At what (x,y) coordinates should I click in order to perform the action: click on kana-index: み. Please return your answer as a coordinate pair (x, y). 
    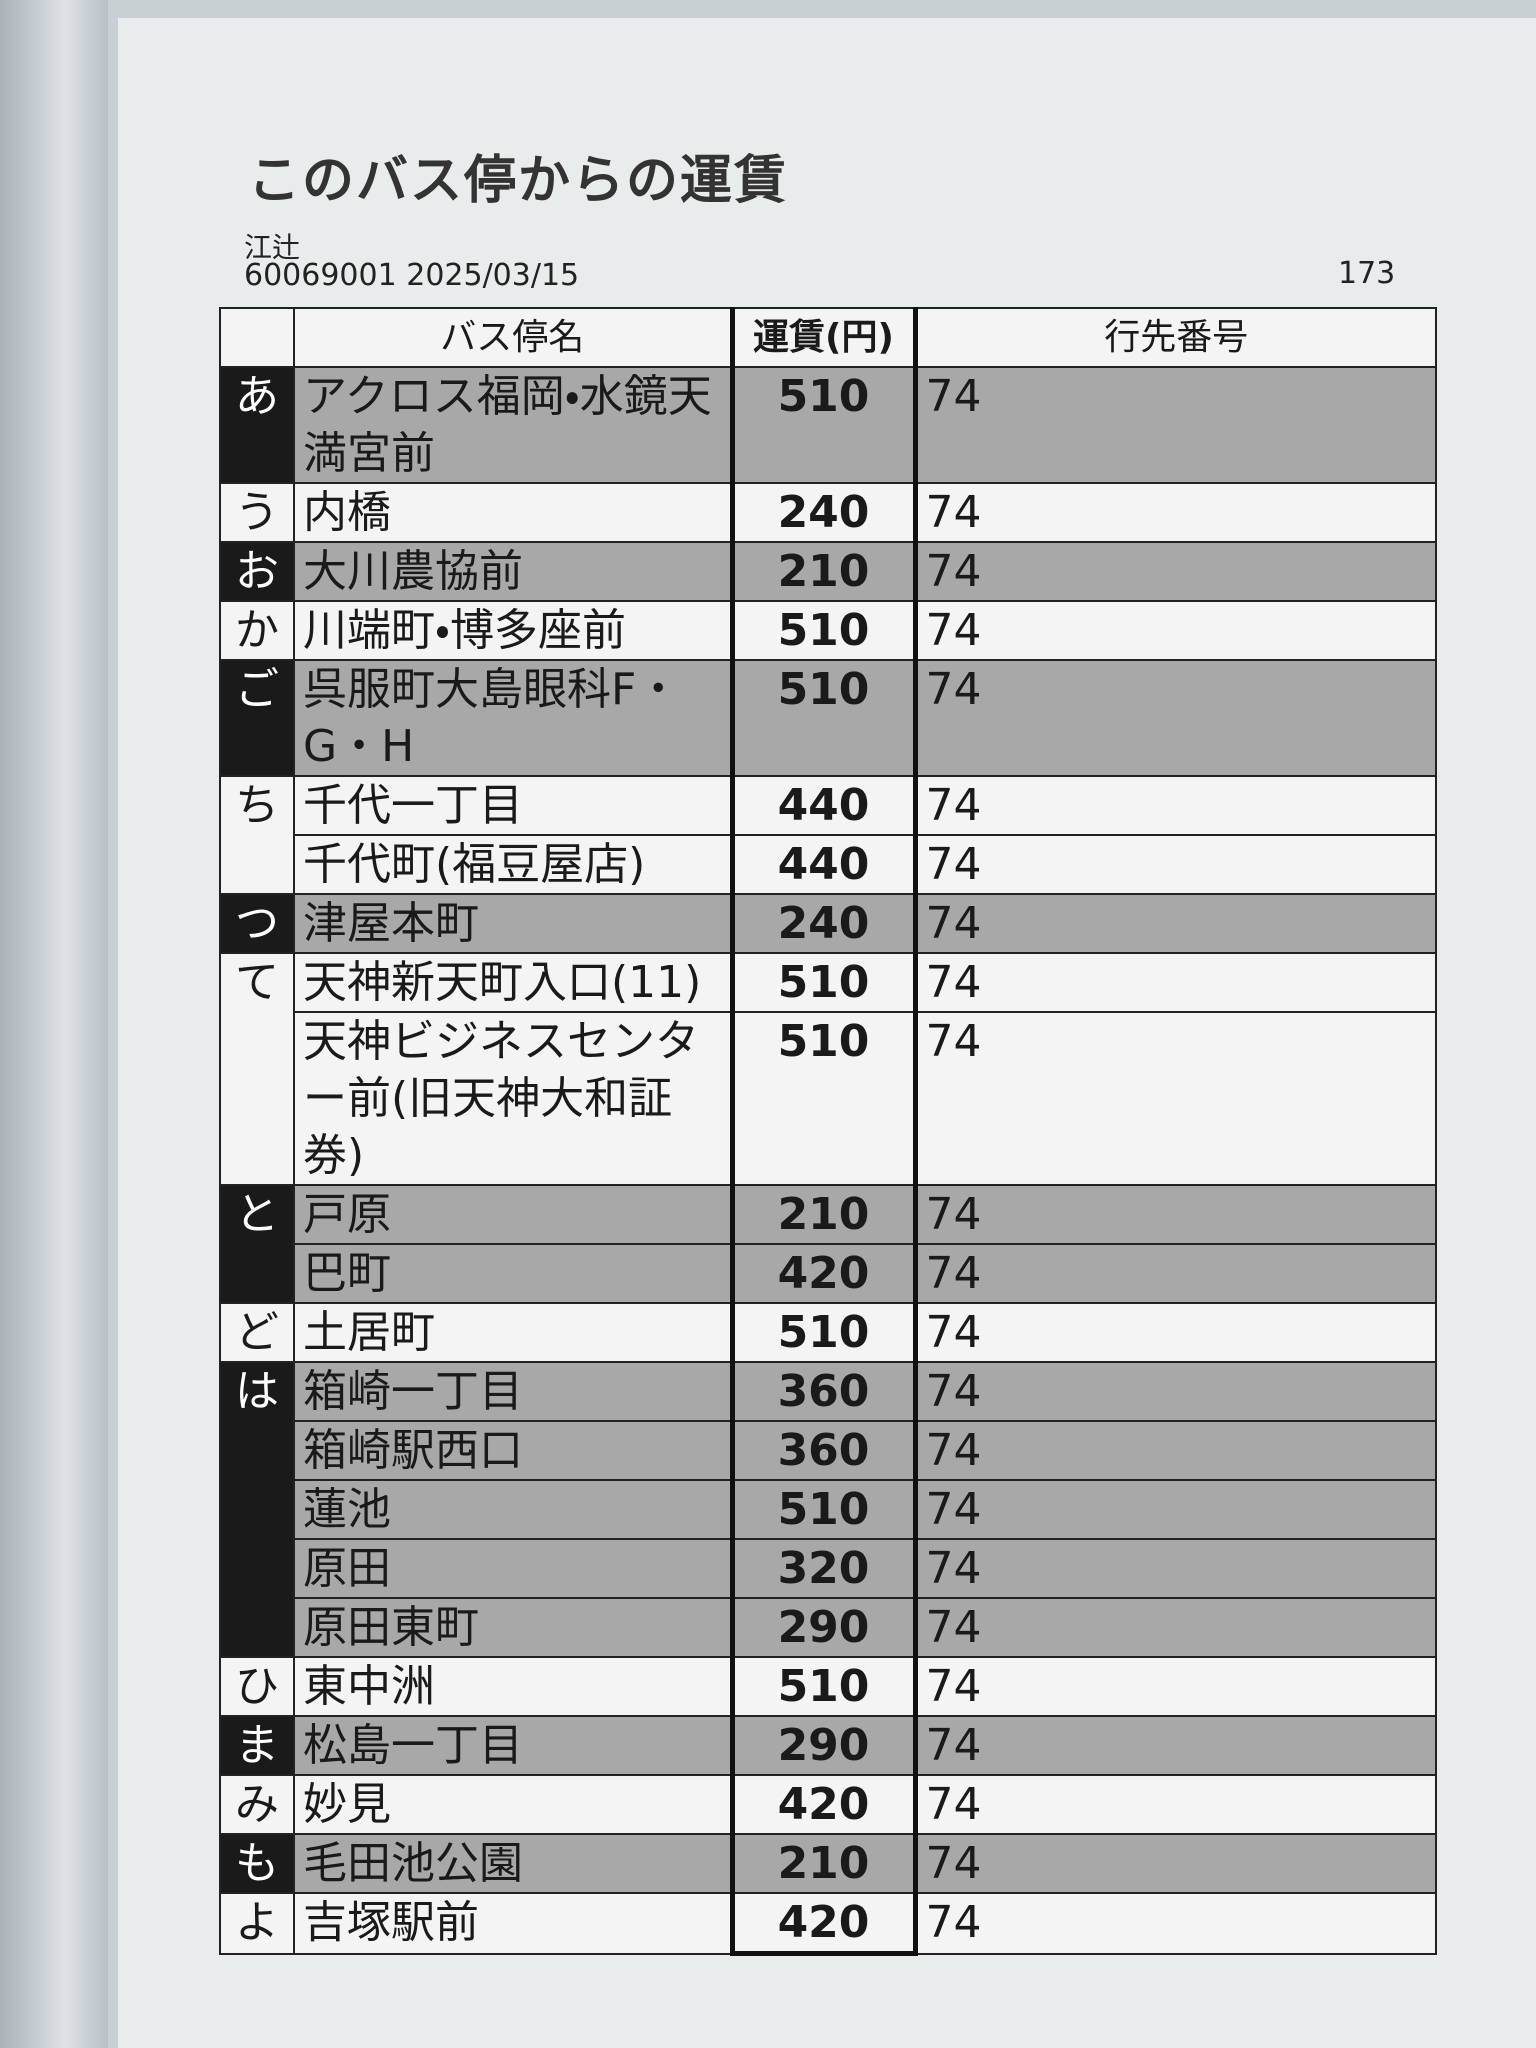
    Looking at the image, I should click on (257, 1804).